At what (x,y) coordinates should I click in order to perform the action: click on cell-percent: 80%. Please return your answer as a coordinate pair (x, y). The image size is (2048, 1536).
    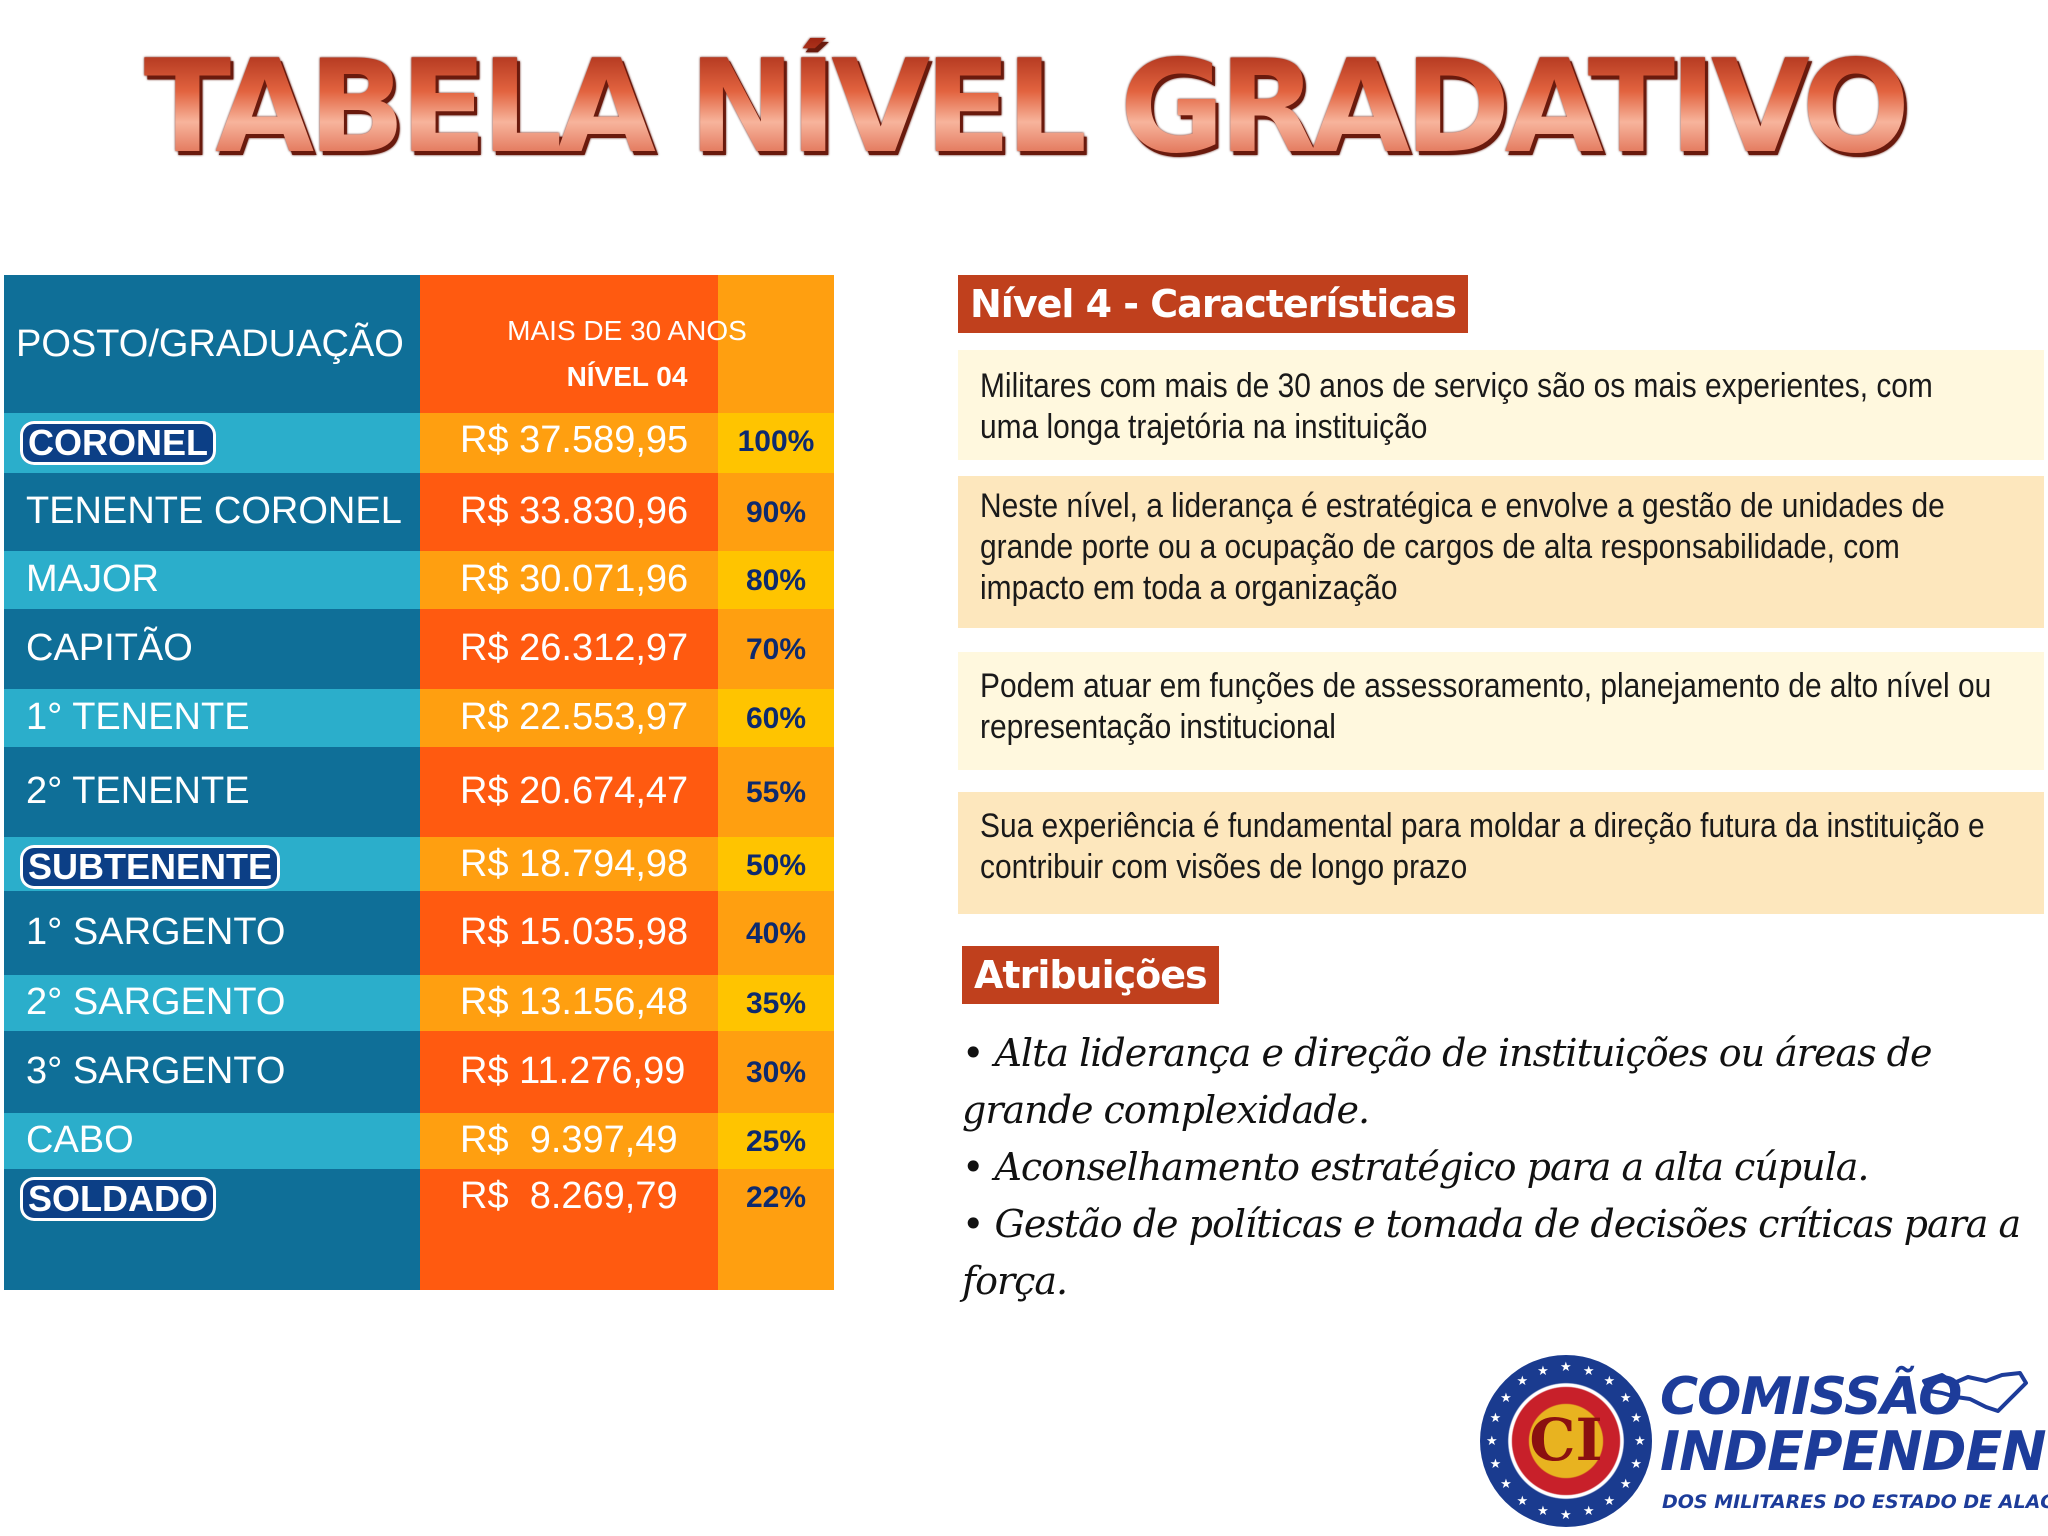
    Looking at the image, I should click on (776, 580).